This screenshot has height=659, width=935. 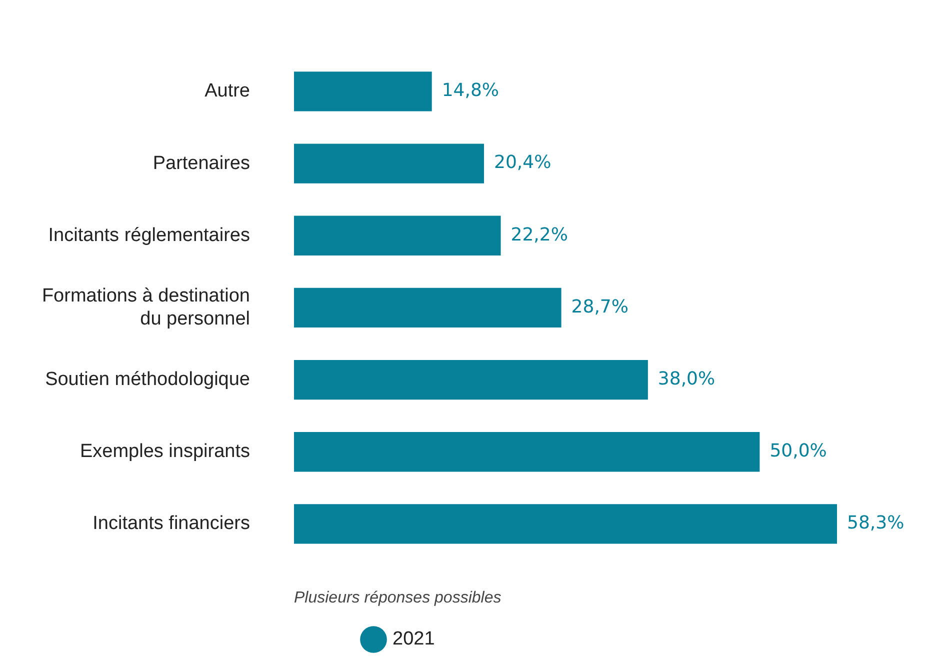 What do you see at coordinates (201, 163) in the screenshot?
I see `y-tick-label: Partenaires` at bounding box center [201, 163].